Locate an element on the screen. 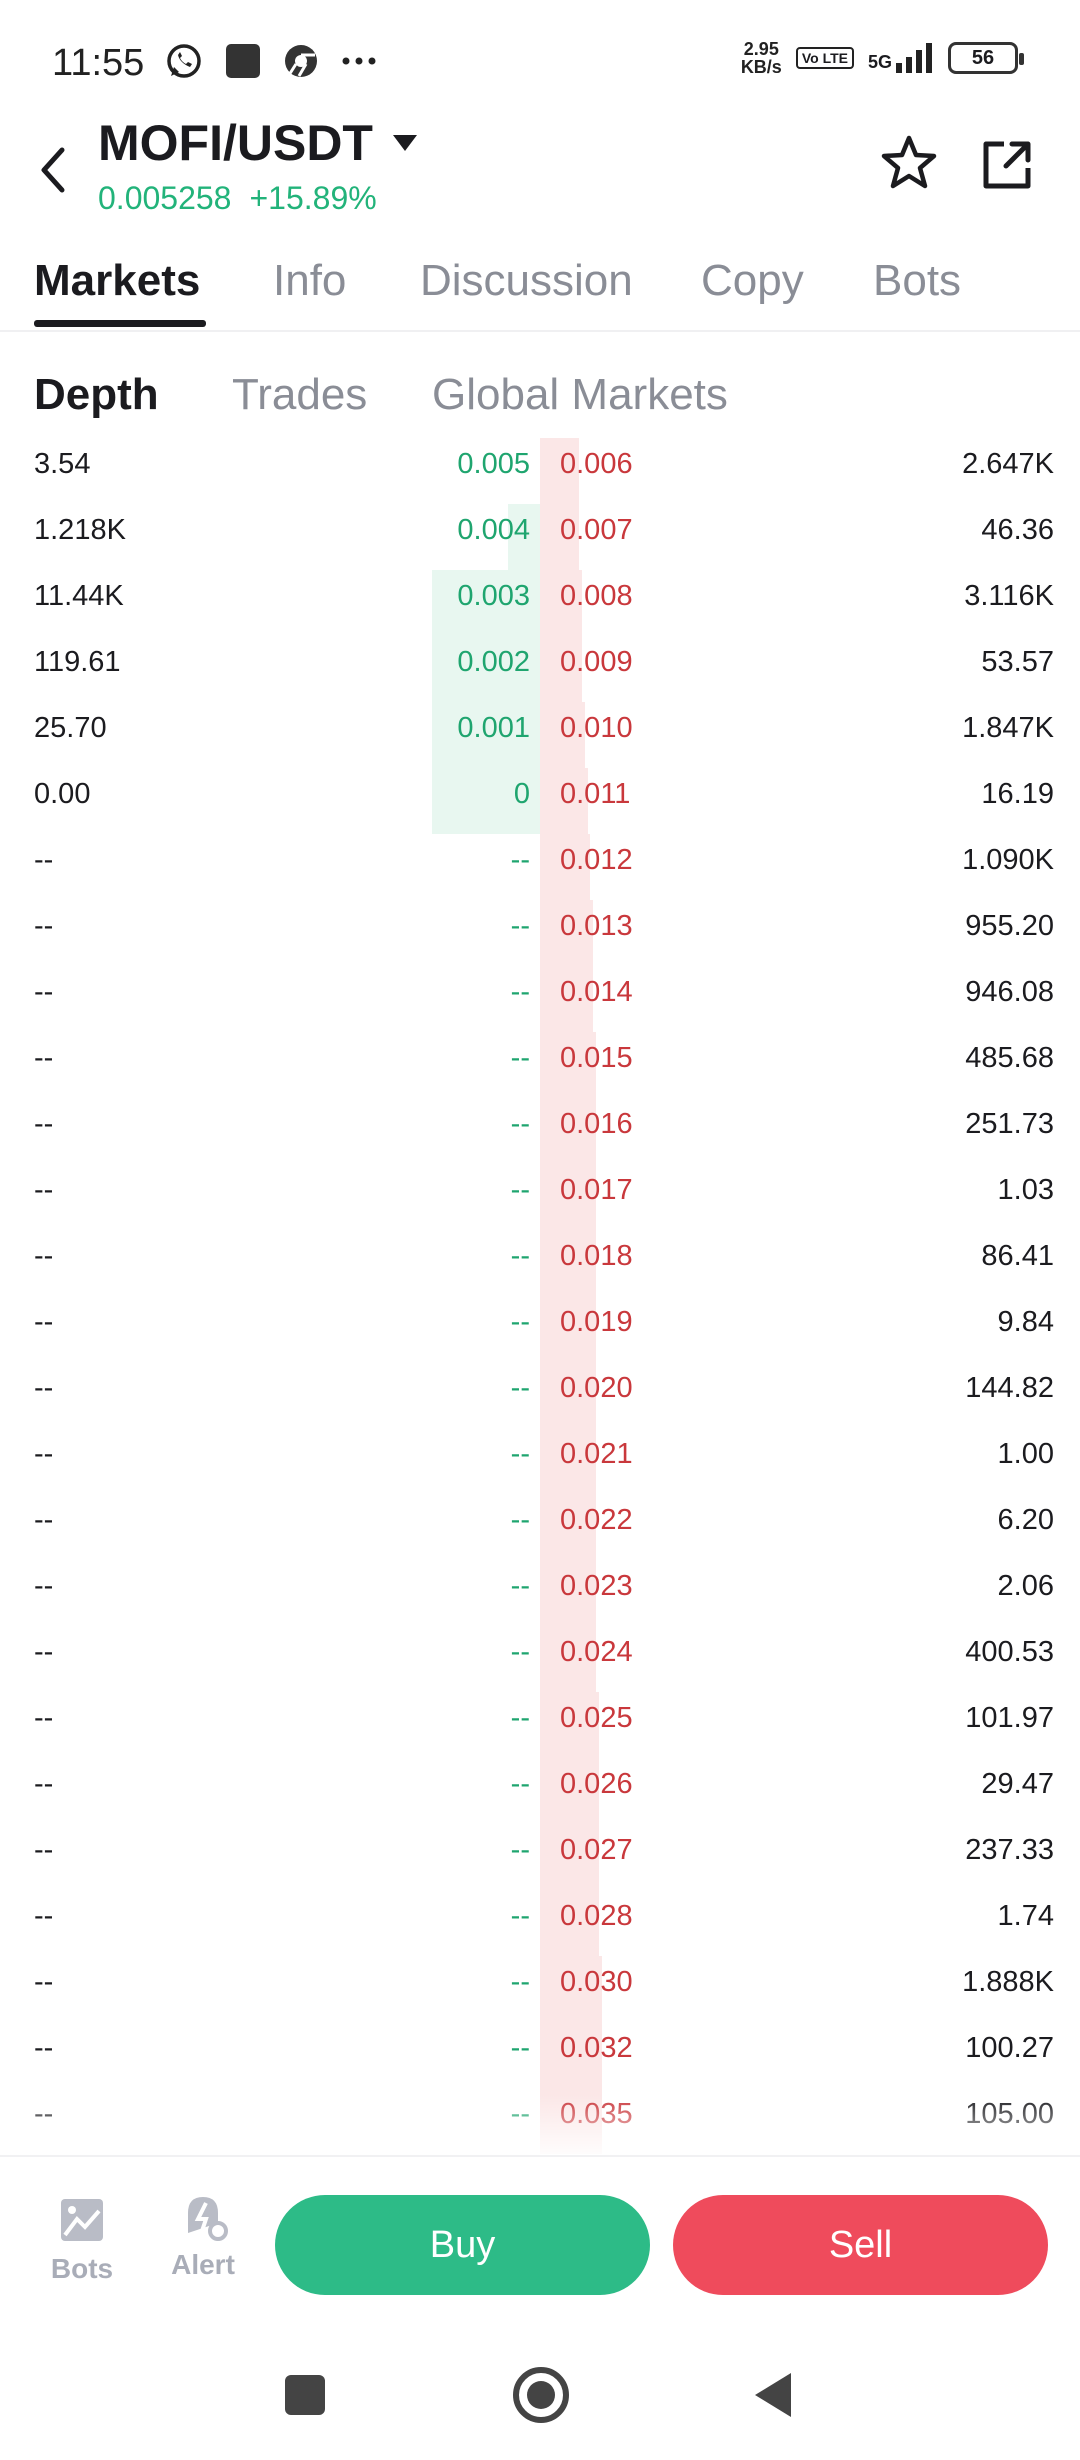 This screenshot has width=1080, height=2460. order-book-row: 119.61 0.002 0.009 53.57 is located at coordinates (540, 669).